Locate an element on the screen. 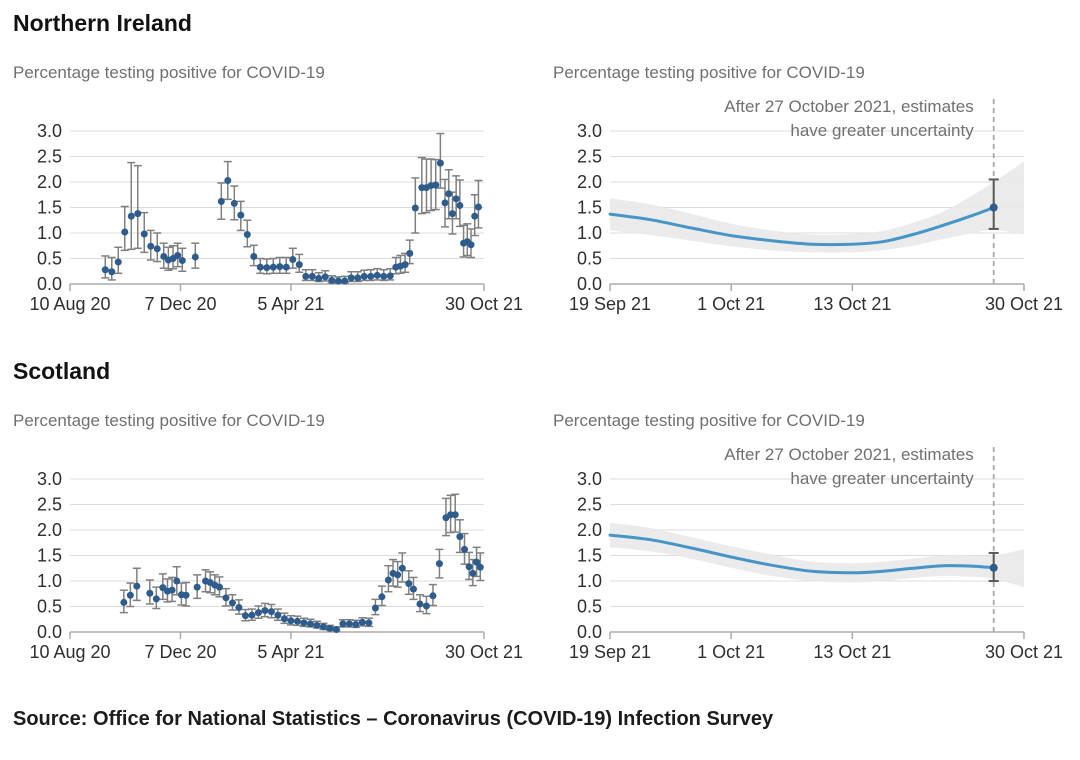 The height and width of the screenshot is (760, 1080). section-heading: Scotland is located at coordinates (62, 371).